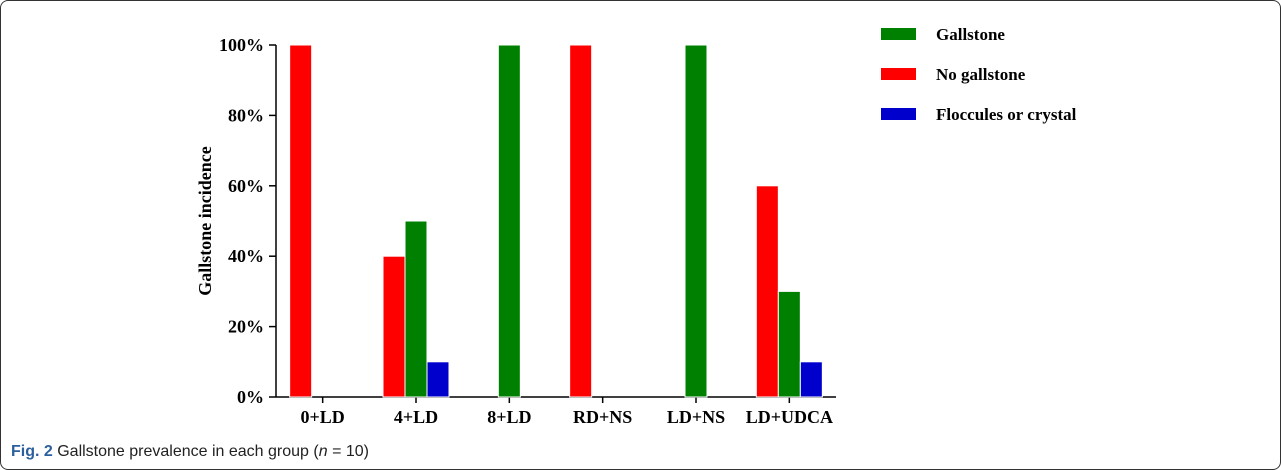  What do you see at coordinates (246, 256) in the screenshot?
I see `y-tick-label: 40%` at bounding box center [246, 256].